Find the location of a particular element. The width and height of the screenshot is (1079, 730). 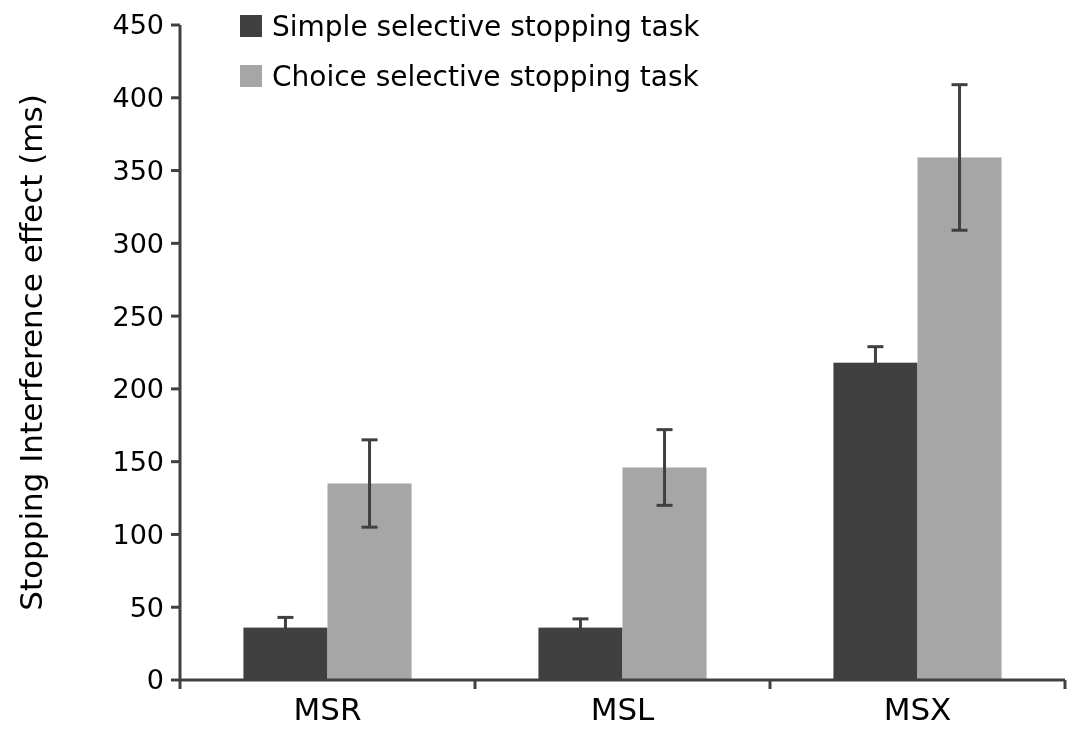

y-tick-label: 300 is located at coordinates (138, 243).